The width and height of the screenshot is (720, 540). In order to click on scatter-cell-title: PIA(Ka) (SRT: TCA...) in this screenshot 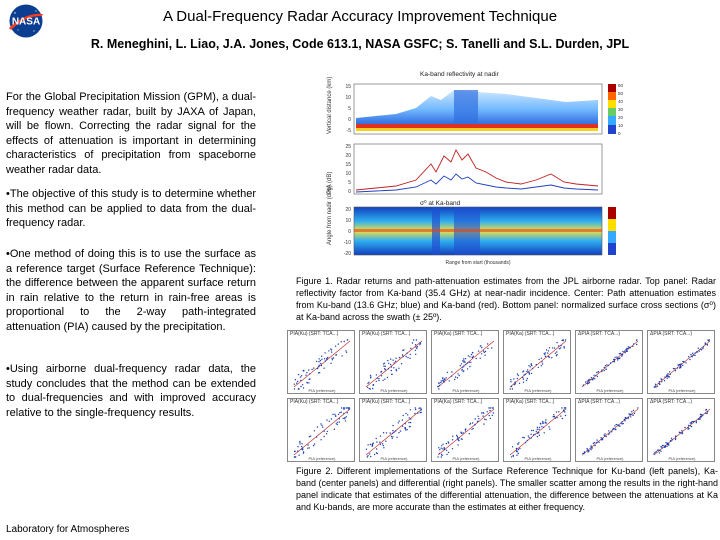, I will do `click(530, 334)`.